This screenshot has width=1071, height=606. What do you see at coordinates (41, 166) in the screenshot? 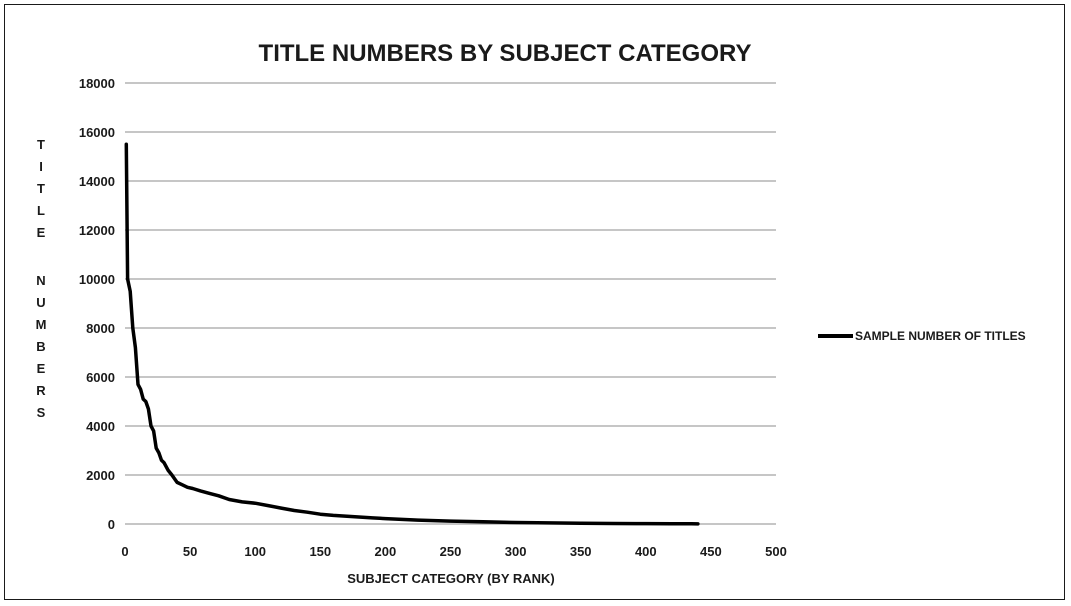
I see `y-axis-title-letter: I` at bounding box center [41, 166].